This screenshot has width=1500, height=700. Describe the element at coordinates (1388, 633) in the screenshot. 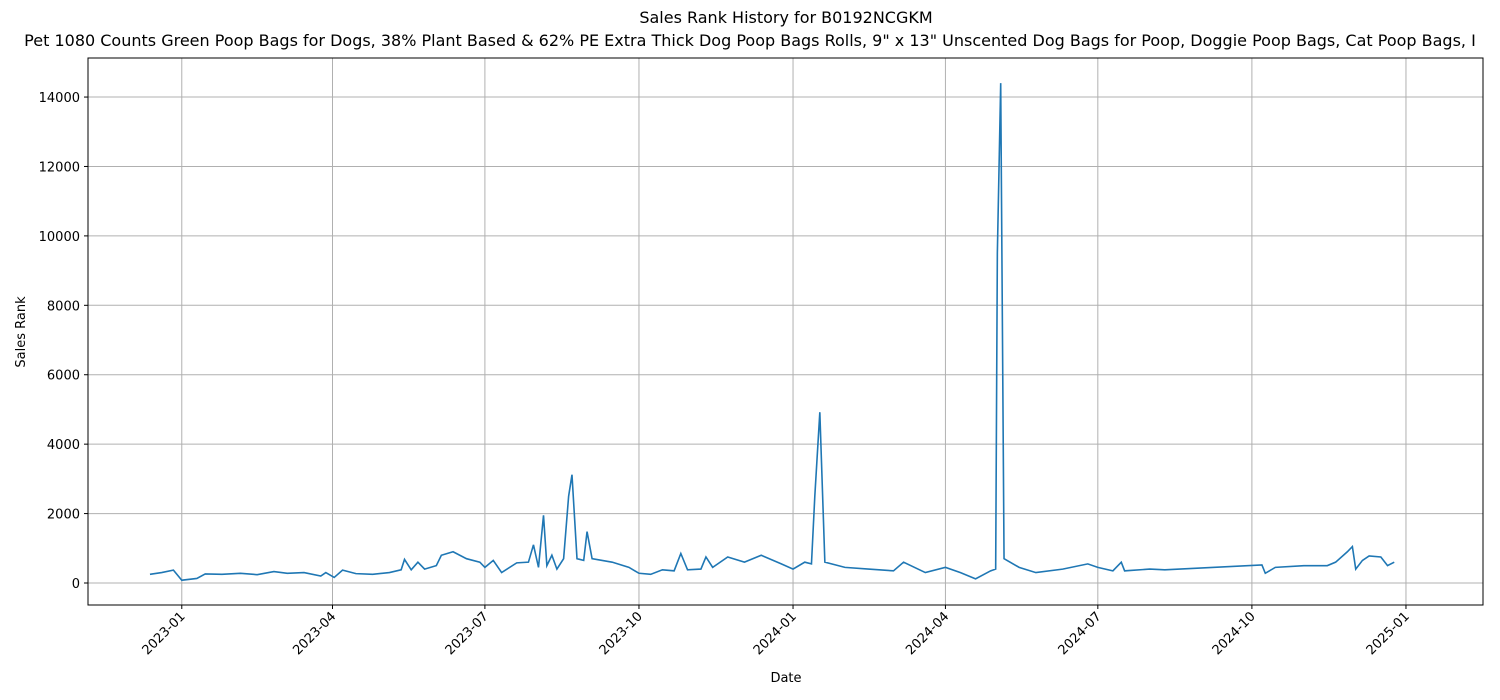

I see `x-tick-label: 2025-01` at that location.